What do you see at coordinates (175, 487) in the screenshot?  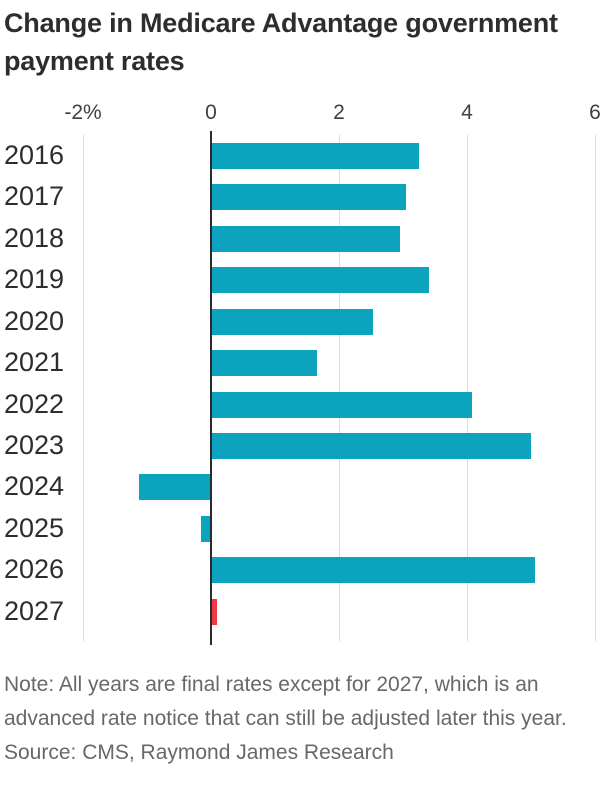 I see `bar-2024` at bounding box center [175, 487].